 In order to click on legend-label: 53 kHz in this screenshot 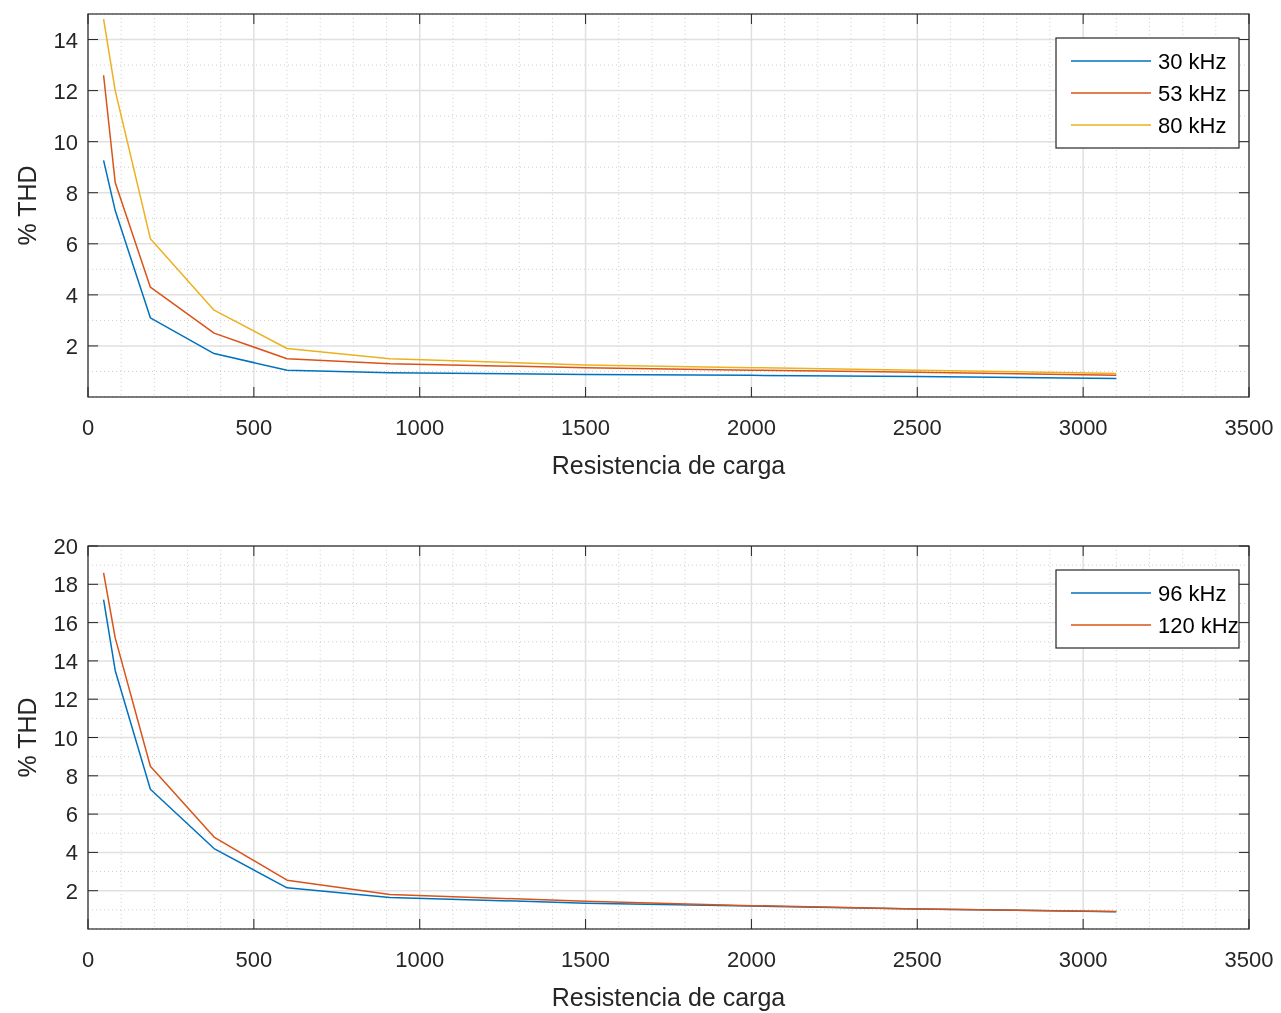, I will do `click(1192, 93)`.